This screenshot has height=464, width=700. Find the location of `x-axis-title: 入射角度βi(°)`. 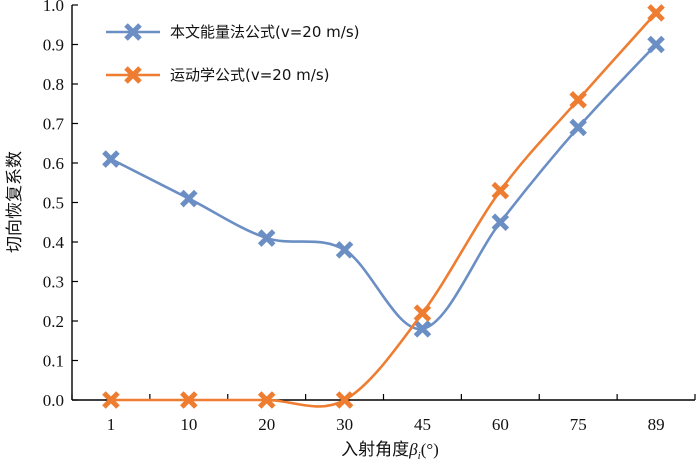

x-axis-title: 入射角度βi(°) is located at coordinates (390, 451).